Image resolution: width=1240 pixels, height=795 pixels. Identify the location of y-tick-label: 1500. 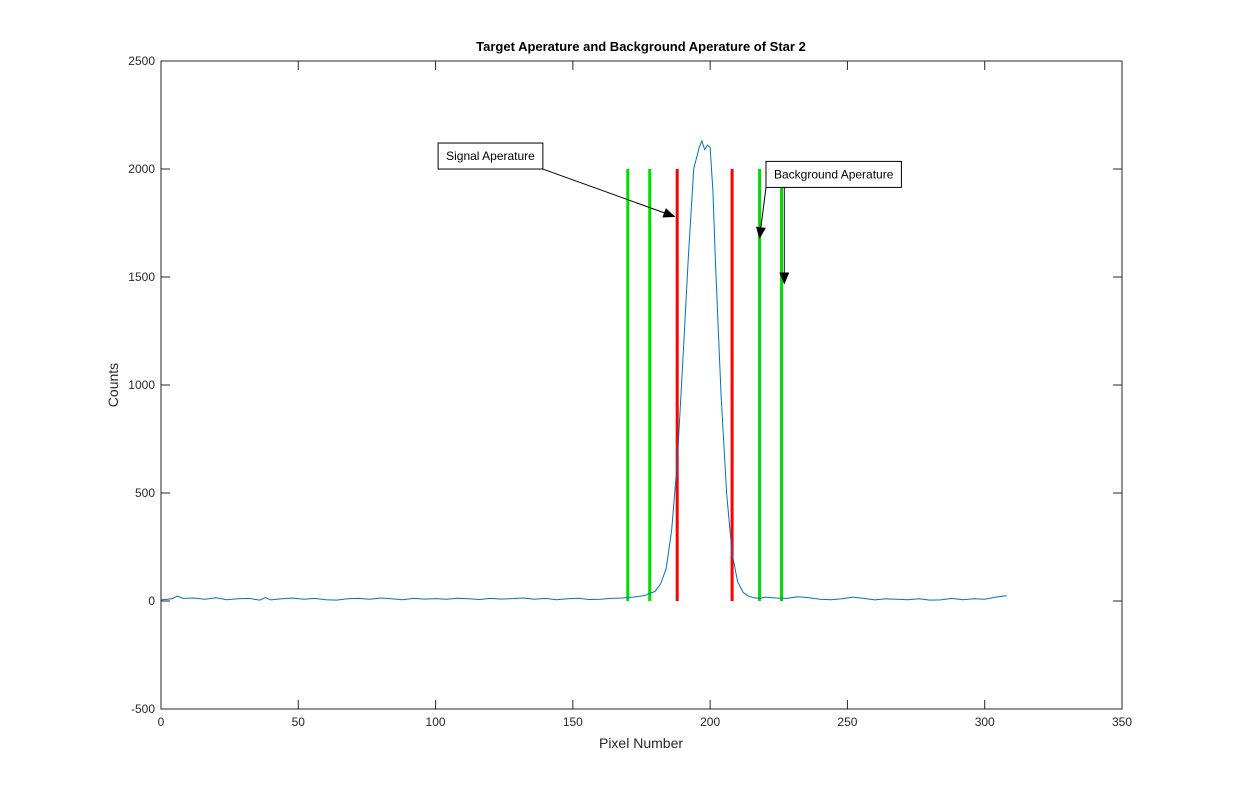
(141, 277).